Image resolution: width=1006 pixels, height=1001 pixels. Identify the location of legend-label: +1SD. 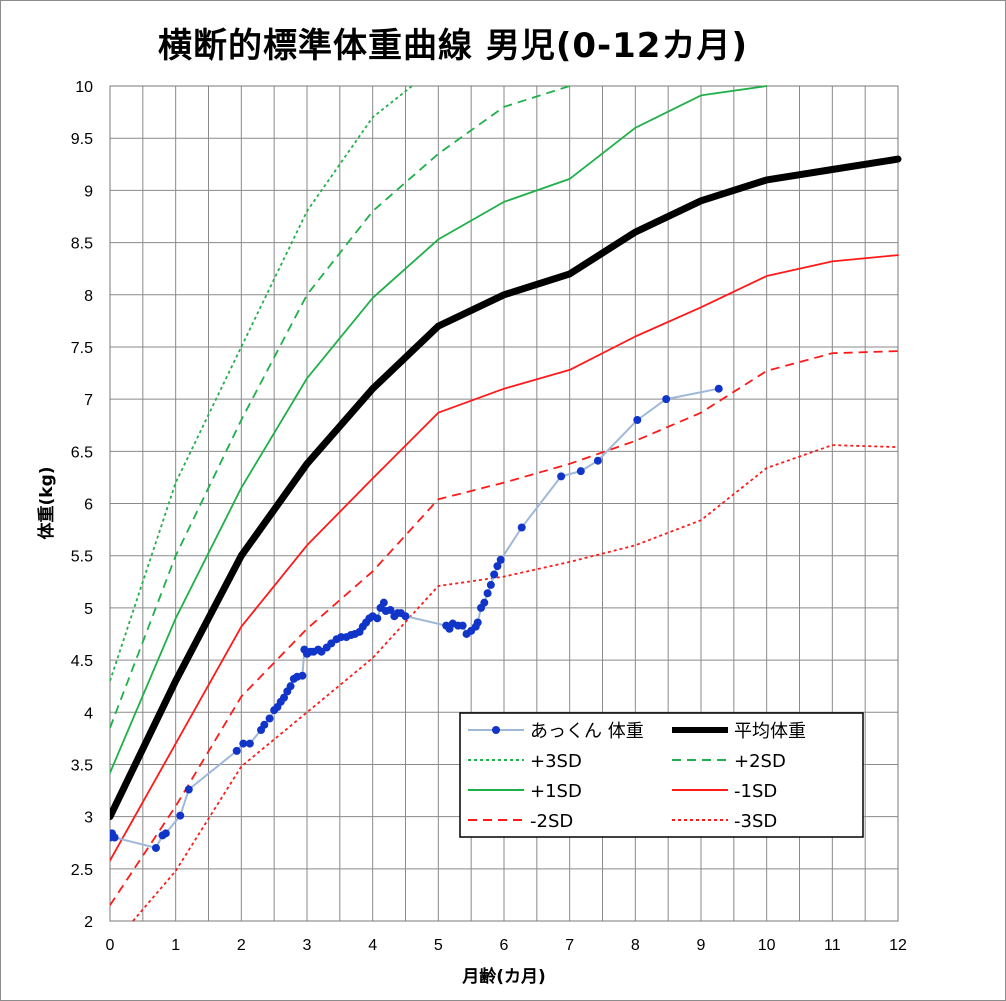
(556, 791).